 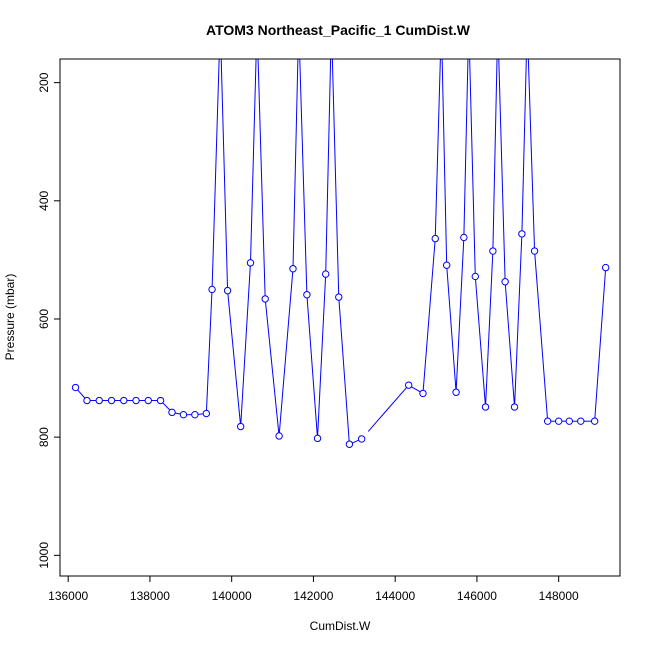 What do you see at coordinates (44, 437) in the screenshot?
I see `y-tick-label: 800` at bounding box center [44, 437].